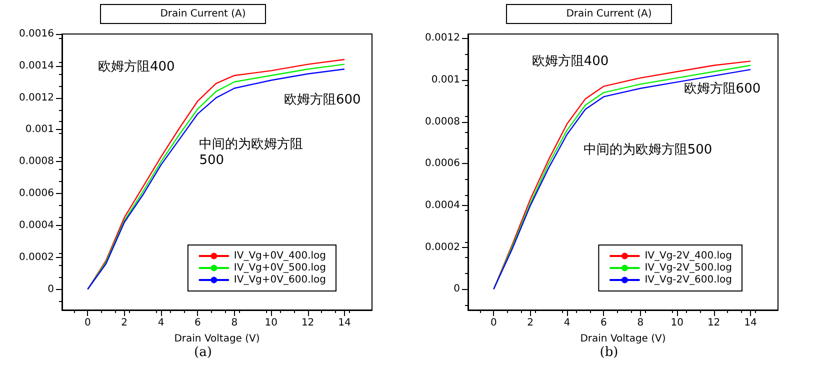 The height and width of the screenshot is (366, 813). Describe the element at coordinates (688, 280) in the screenshot. I see `legend-label: IV_Vg-2V_600.log` at that location.